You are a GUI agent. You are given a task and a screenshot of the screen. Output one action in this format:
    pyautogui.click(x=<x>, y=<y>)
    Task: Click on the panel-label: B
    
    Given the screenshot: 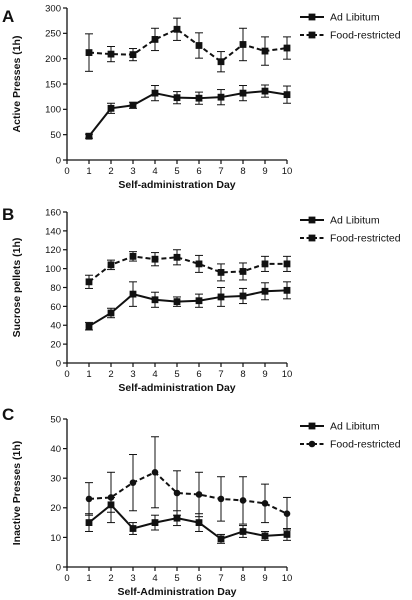 What is the action you would take?
    pyautogui.click(x=8, y=214)
    